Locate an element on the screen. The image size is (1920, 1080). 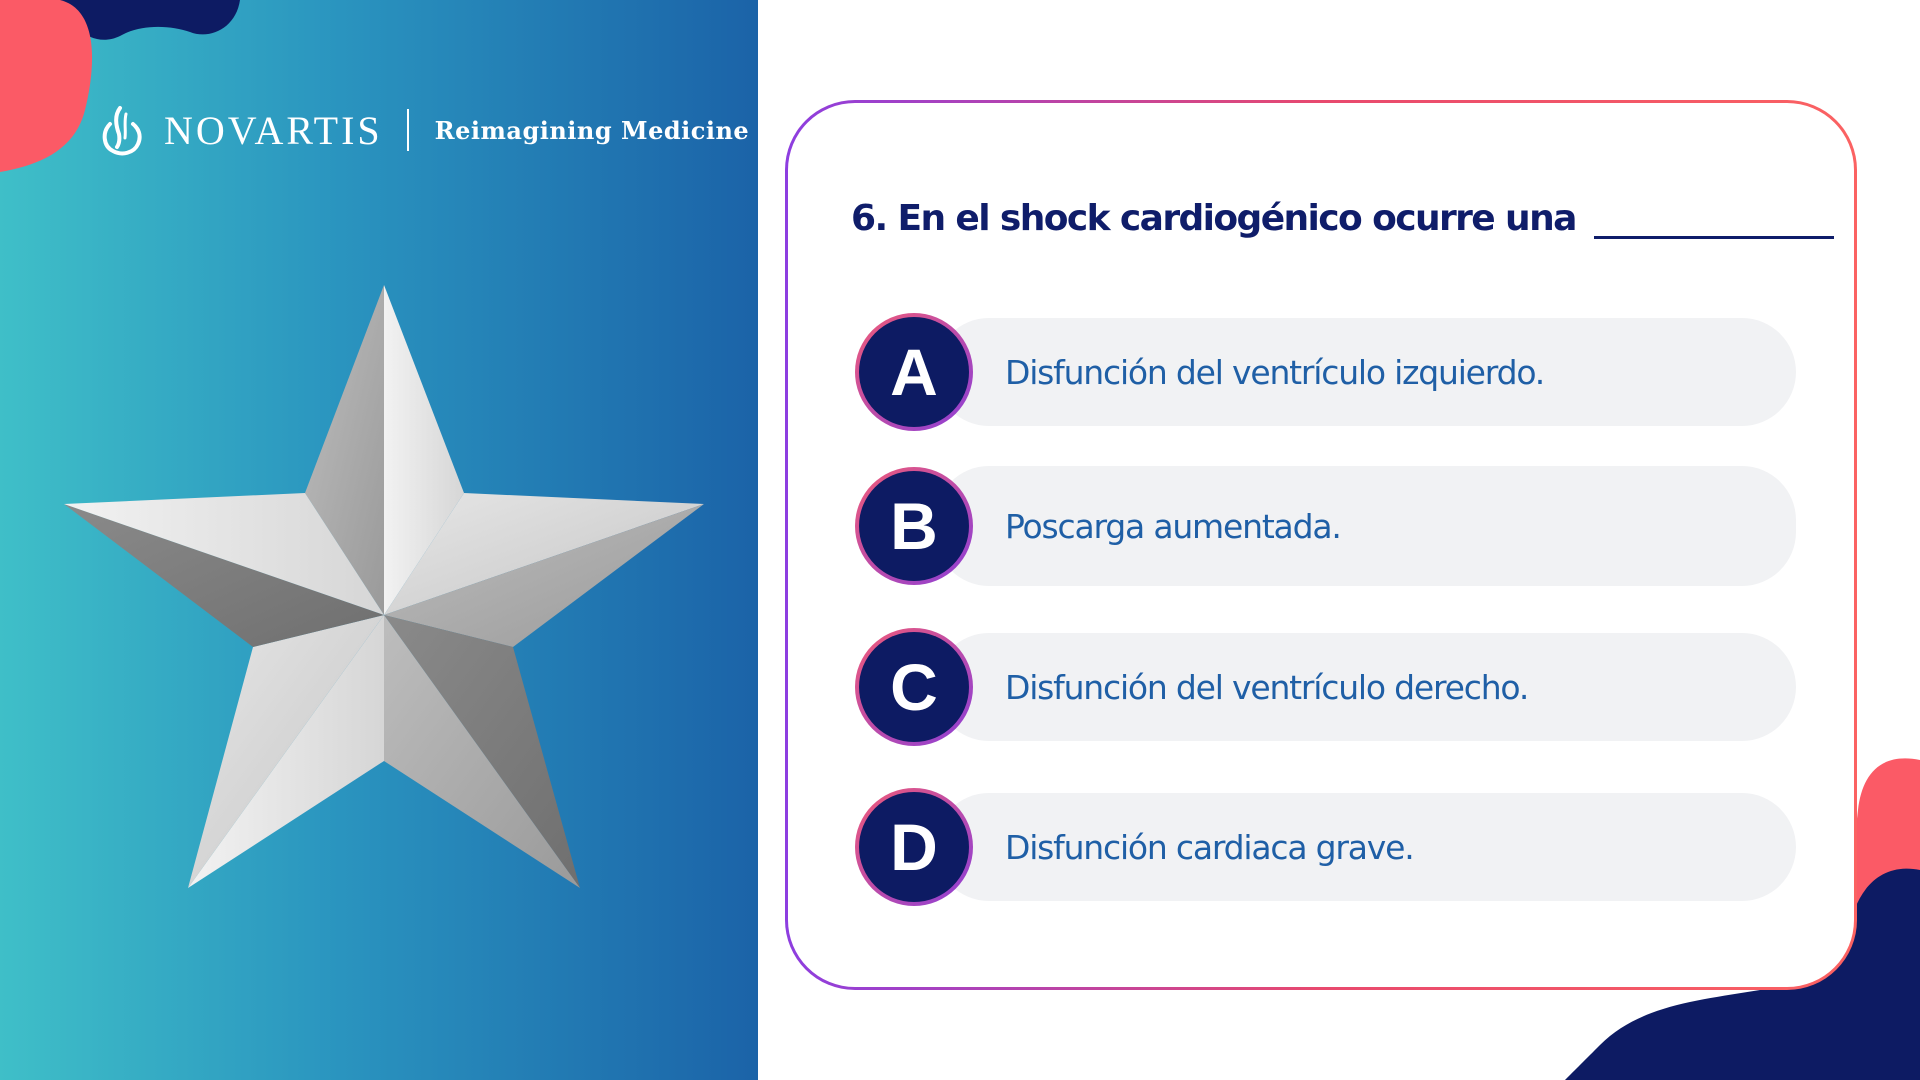
brand-name: NOVARTIS is located at coordinates (273, 130).